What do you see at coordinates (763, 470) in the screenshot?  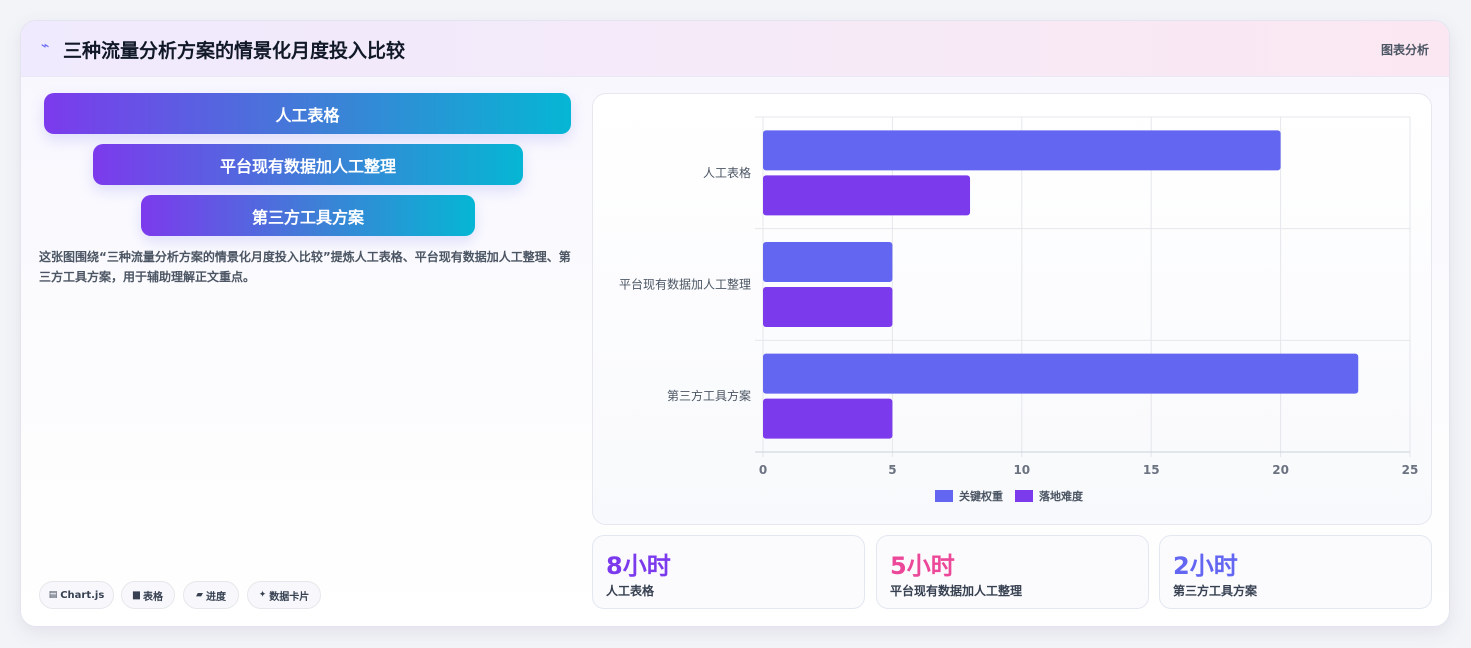 I see `x-tick-label: 0` at bounding box center [763, 470].